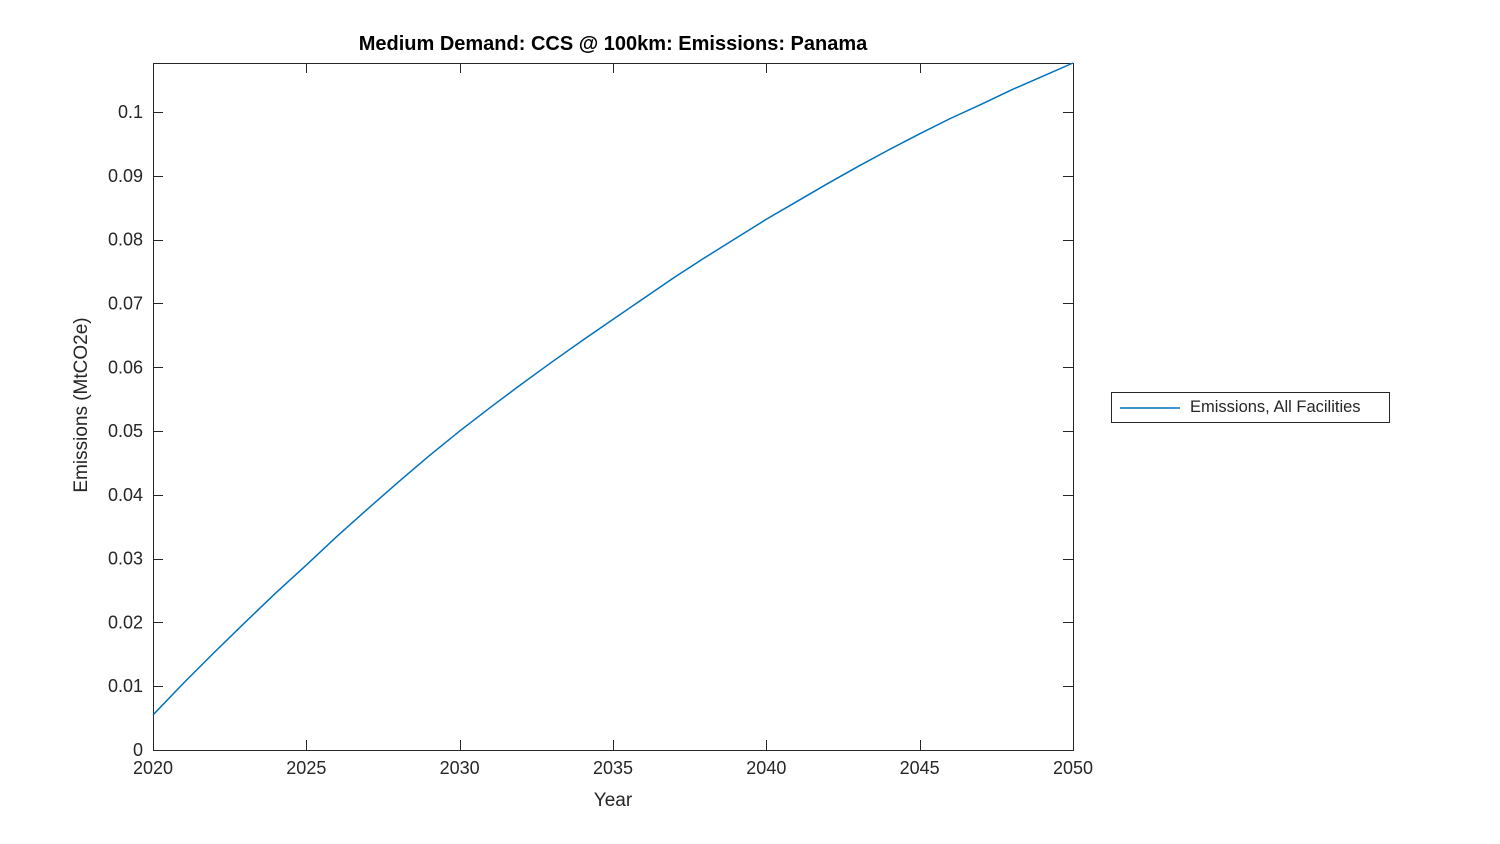 This screenshot has width=1500, height=844. I want to click on y-tick-label: 0.03, so click(125, 559).